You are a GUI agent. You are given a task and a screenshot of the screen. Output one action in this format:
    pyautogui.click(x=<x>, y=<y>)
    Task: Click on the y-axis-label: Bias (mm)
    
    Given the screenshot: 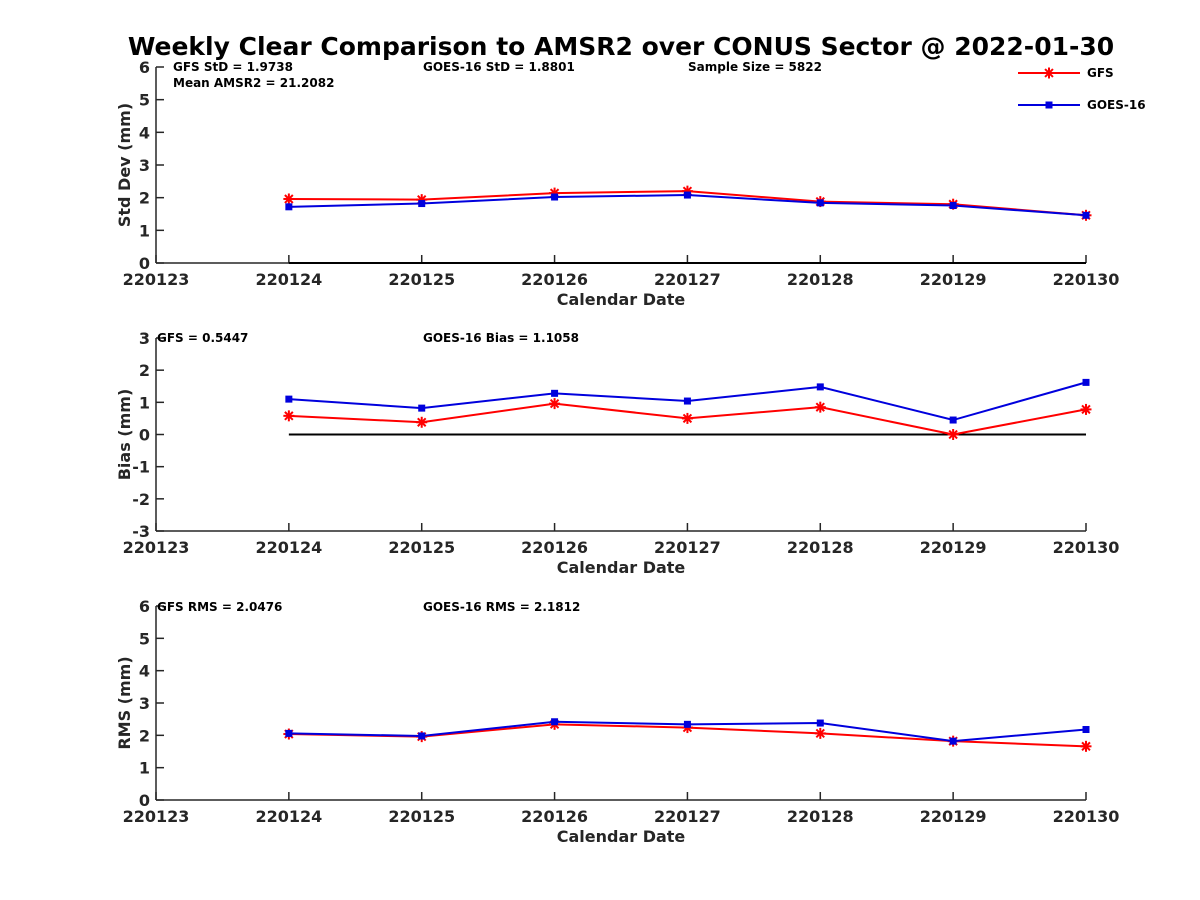 What is the action you would take?
    pyautogui.click(x=124, y=435)
    